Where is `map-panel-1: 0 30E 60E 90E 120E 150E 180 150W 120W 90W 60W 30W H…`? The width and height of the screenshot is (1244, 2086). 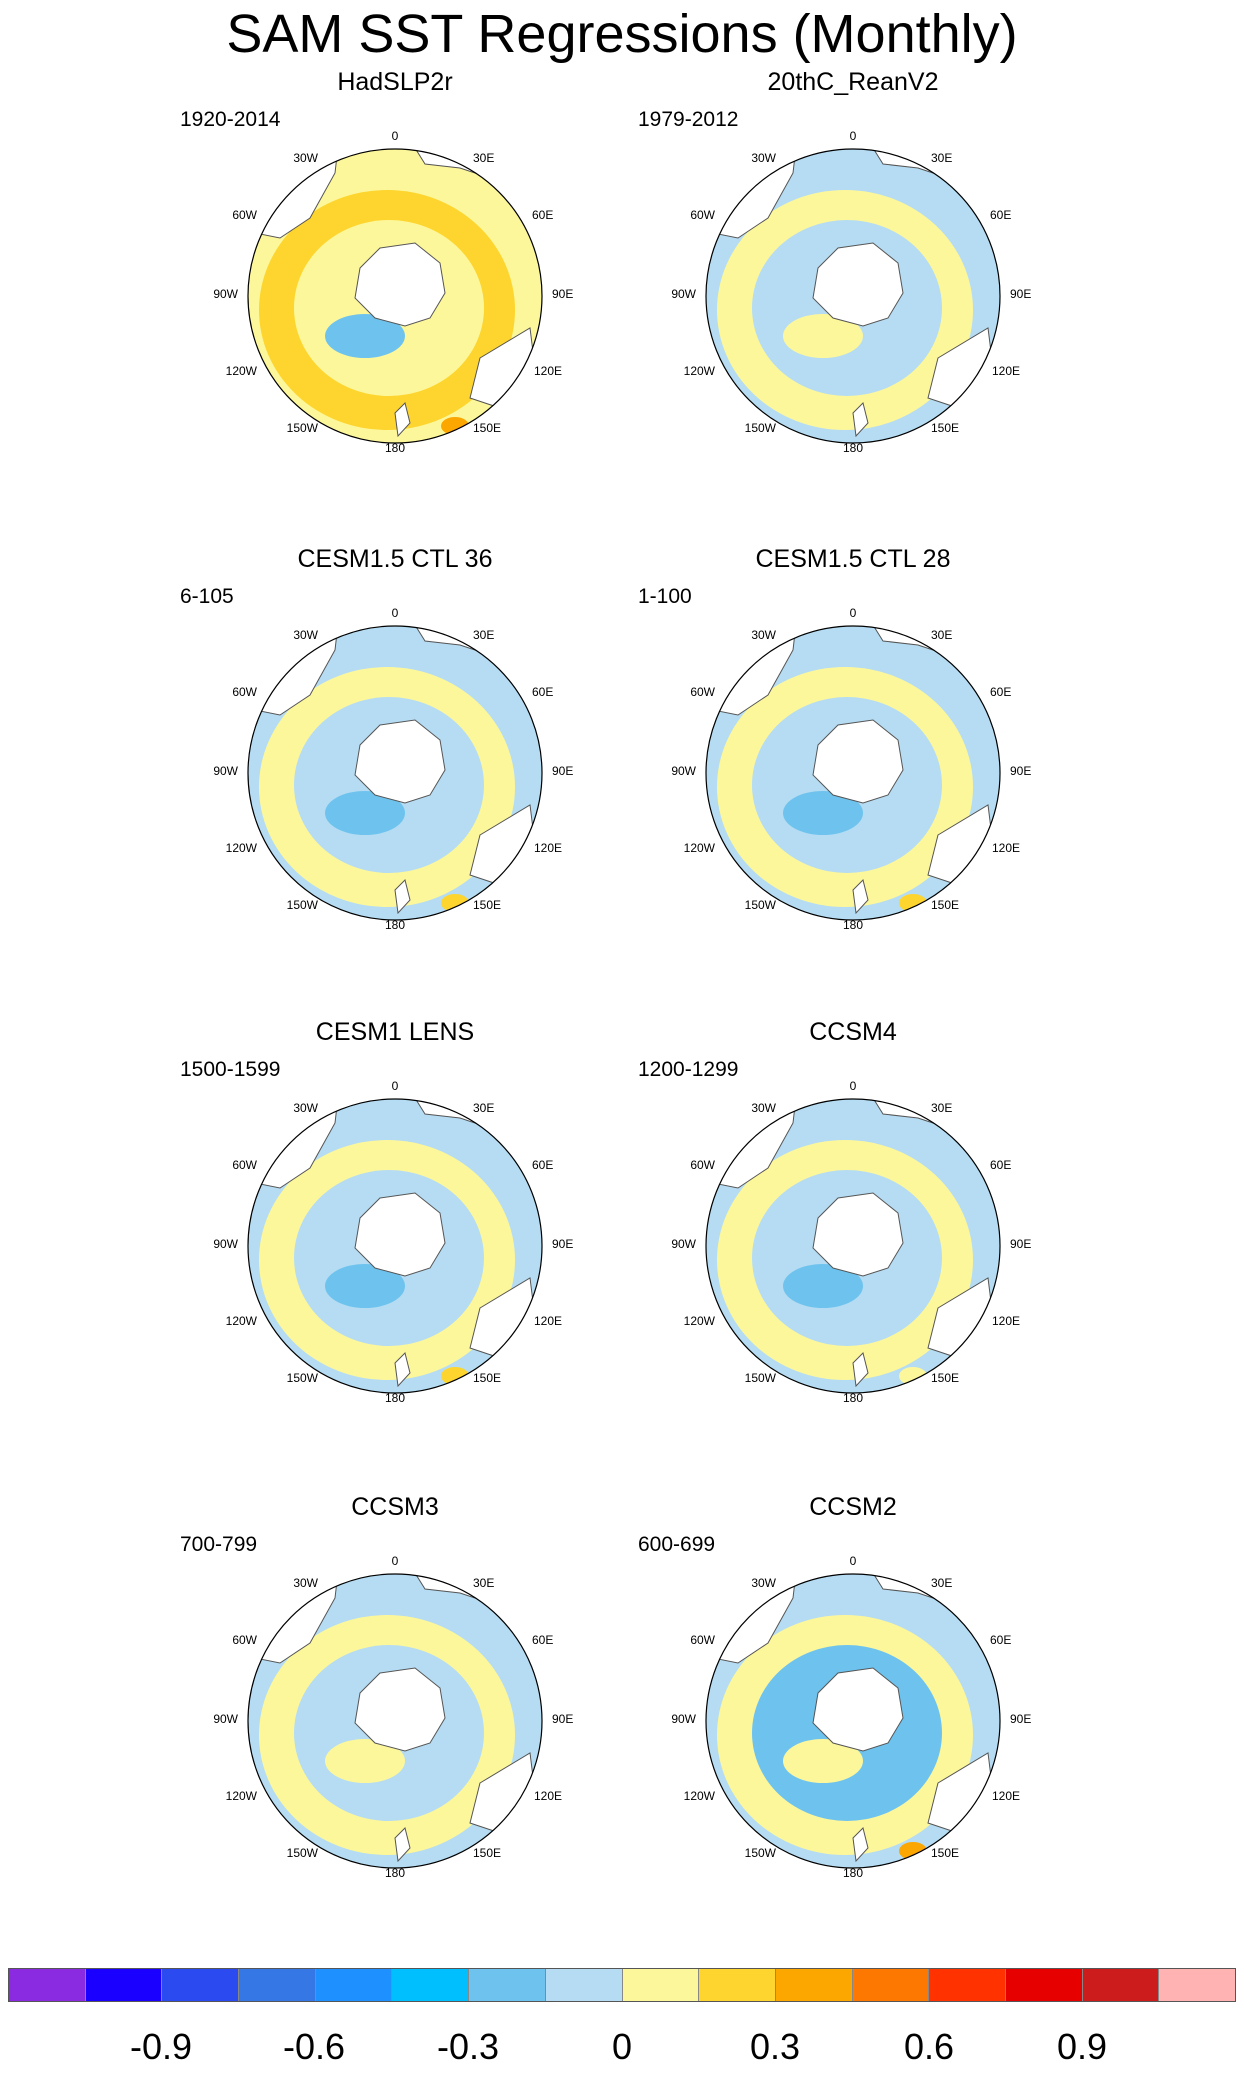
map-panel-1: 0 30E 60E 90E 120E 150E 180 150W 120W 90W 60W 30W H… is located at coordinates (395, 303).